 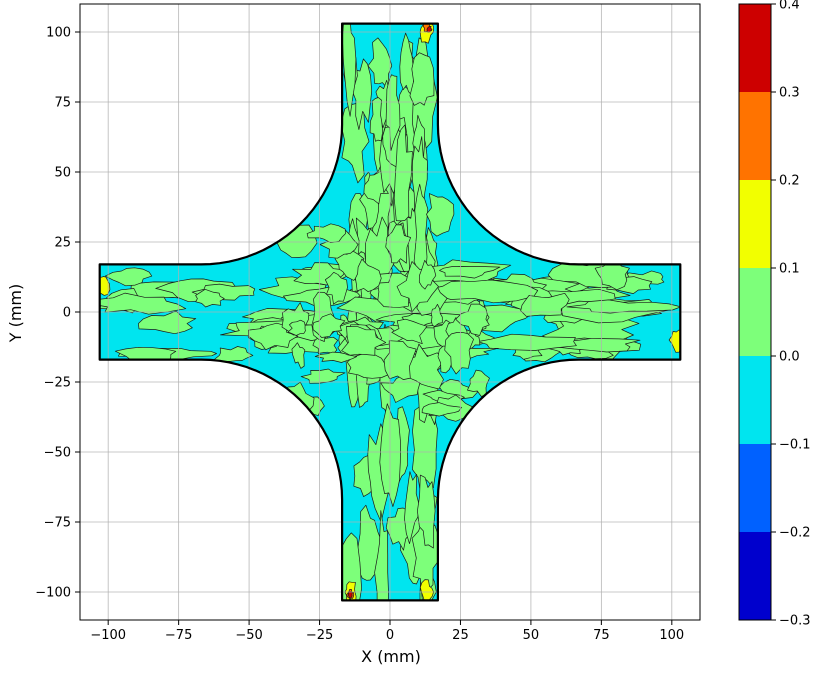 I want to click on x-tick-label: −100, so click(x=108, y=635).